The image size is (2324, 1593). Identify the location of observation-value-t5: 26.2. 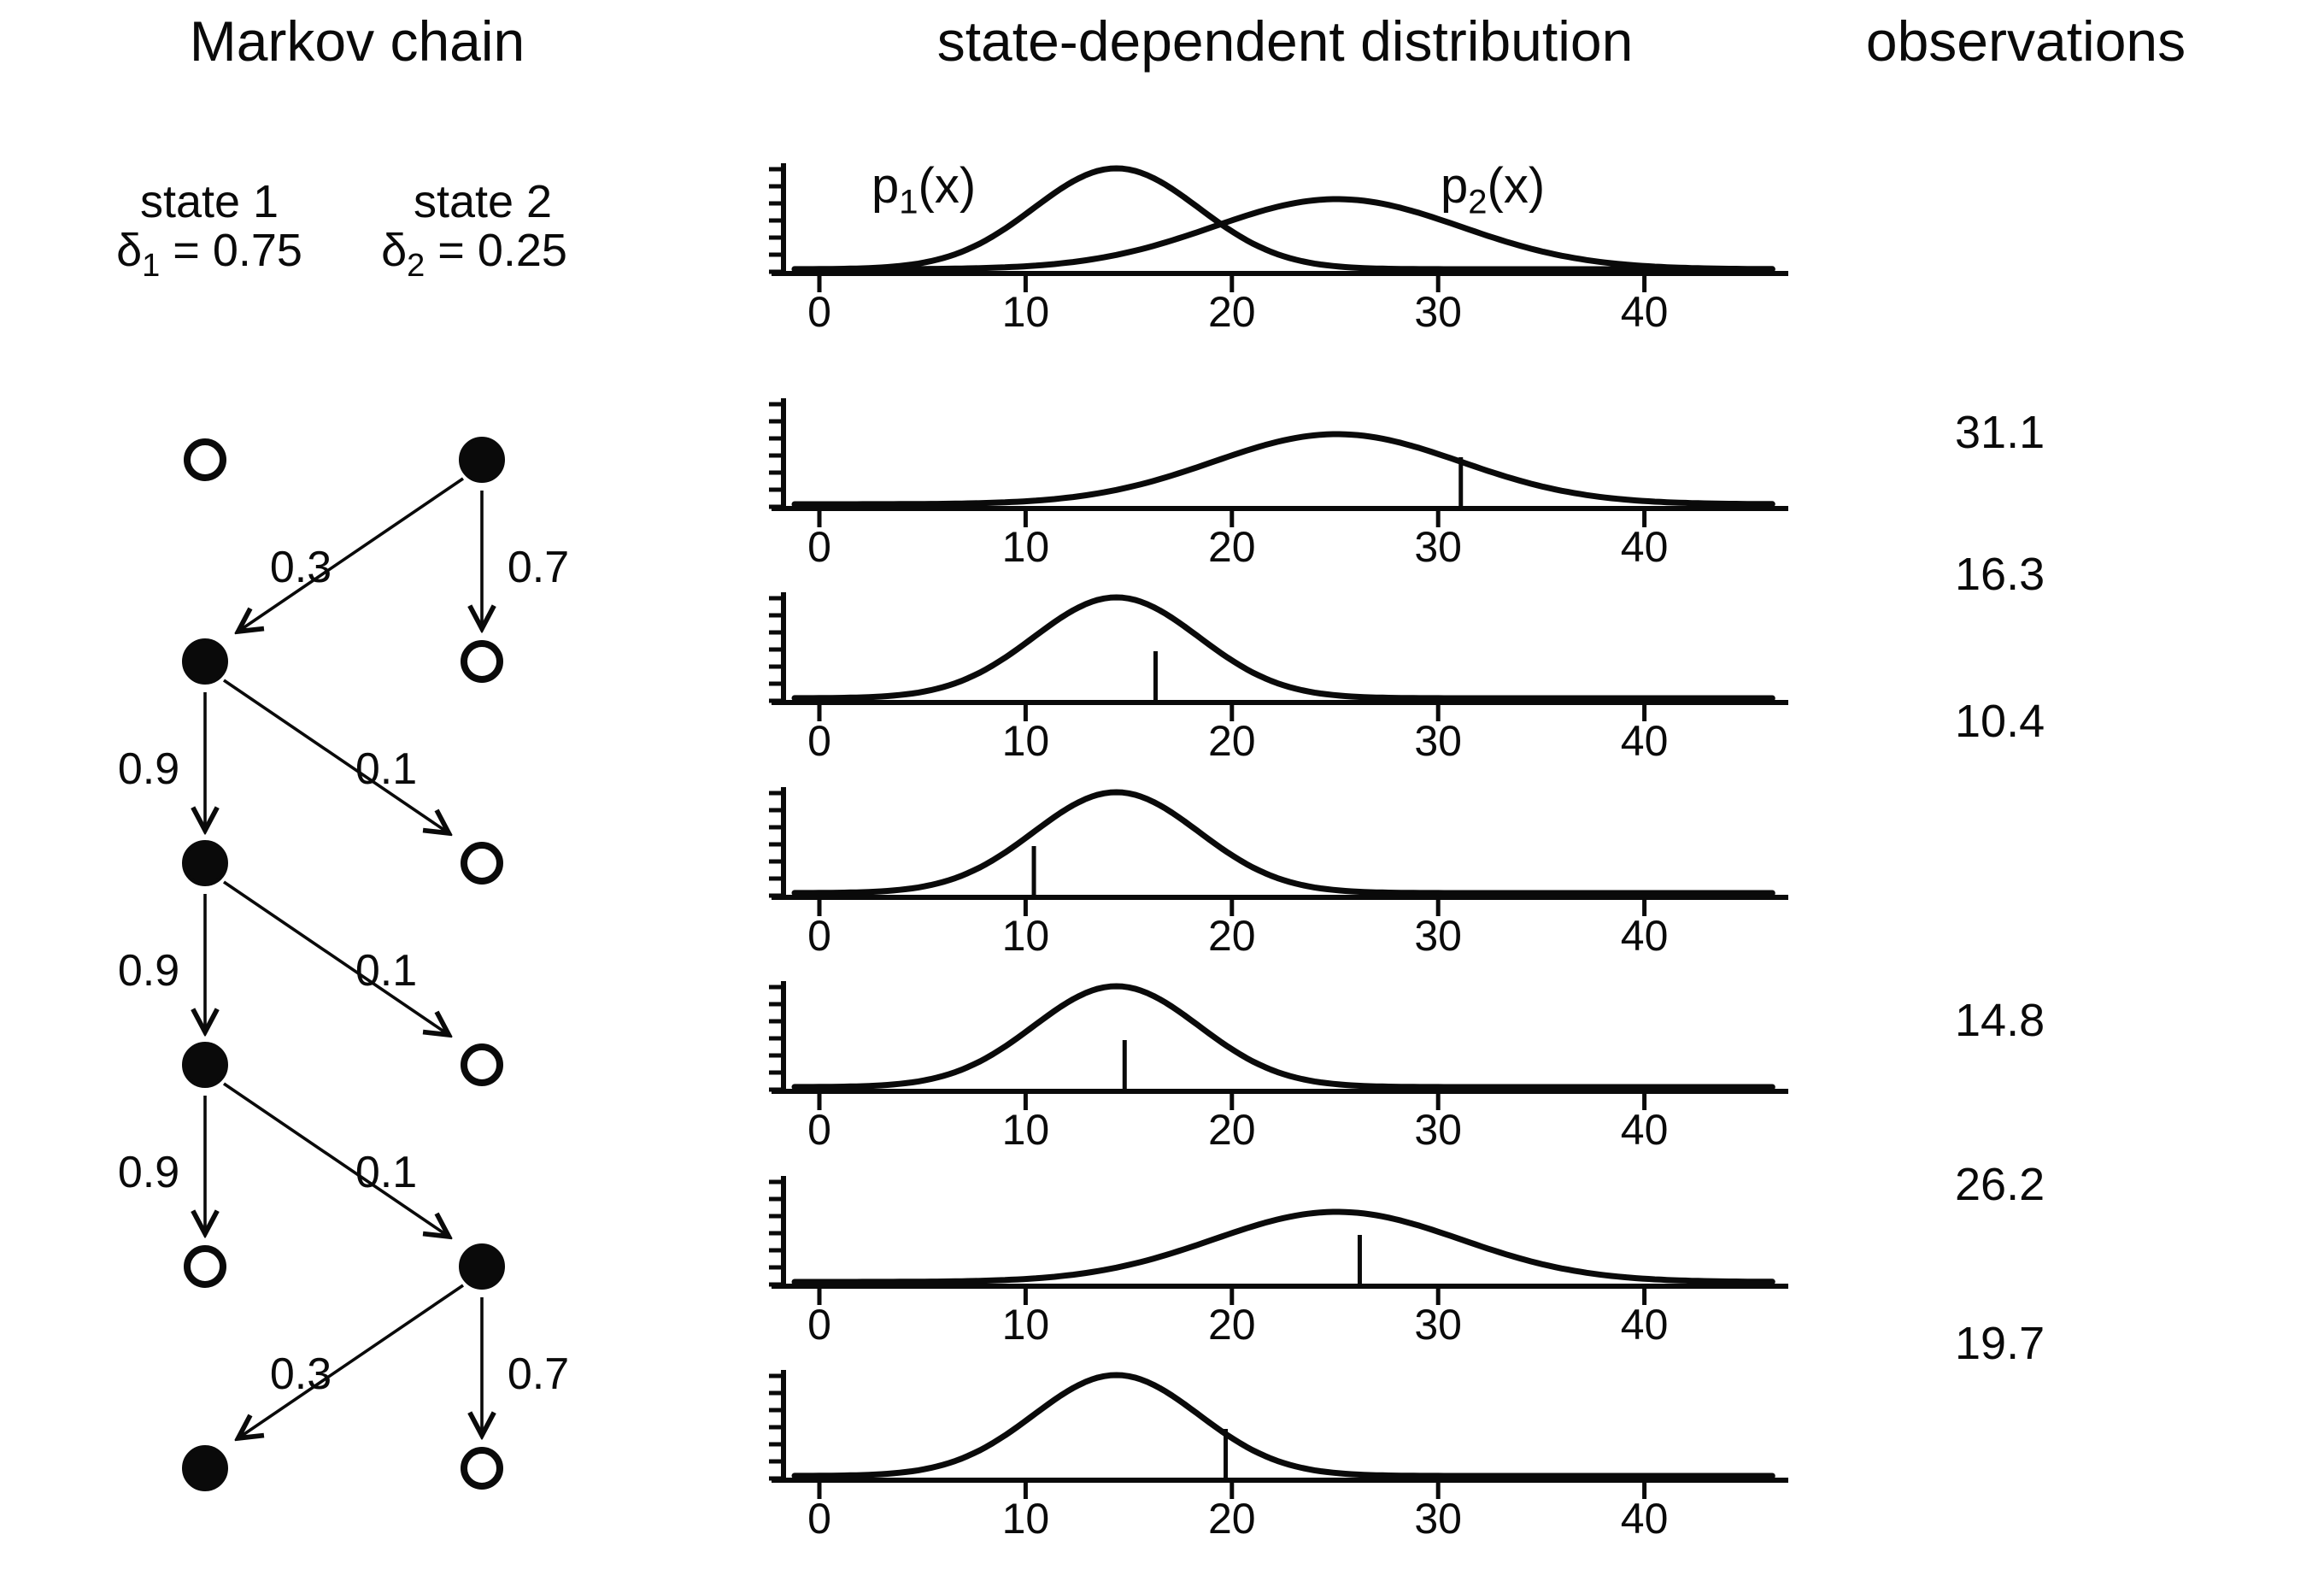
(2000, 1184).